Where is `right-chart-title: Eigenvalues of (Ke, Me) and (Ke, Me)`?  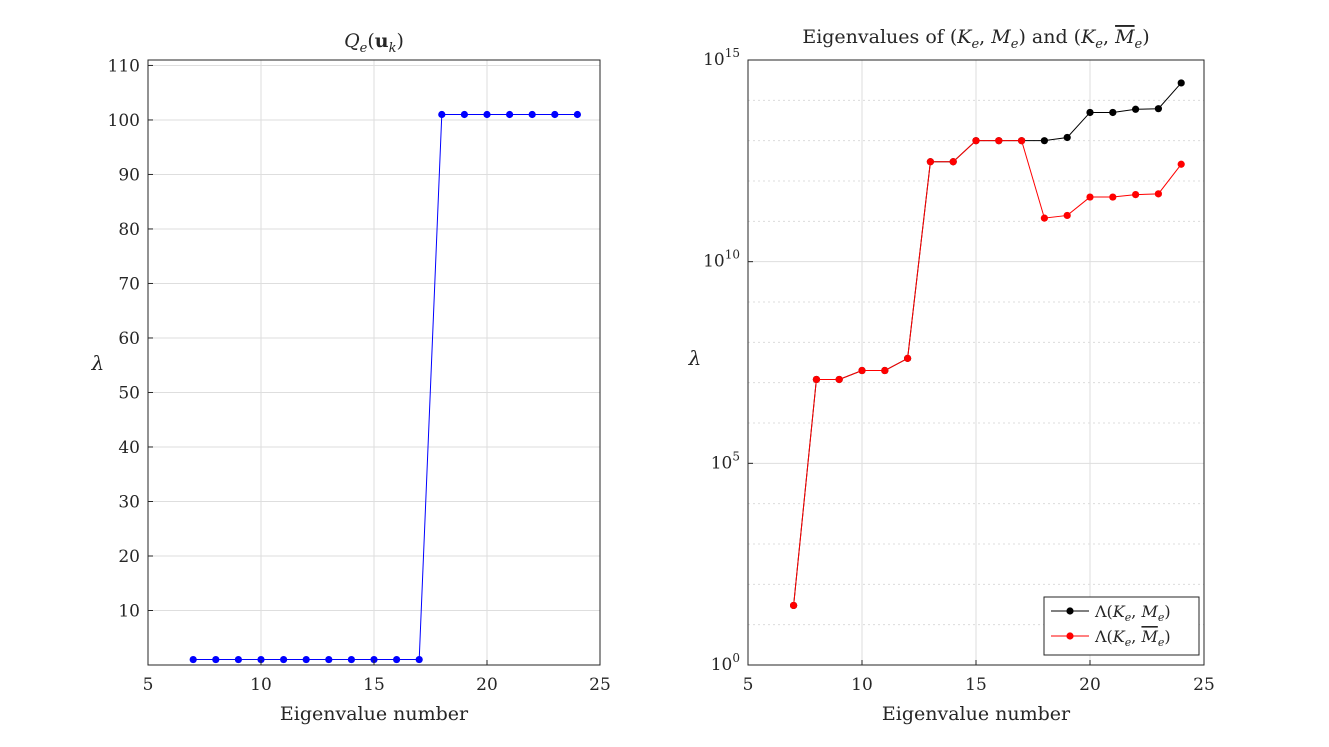 right-chart-title: Eigenvalues of (Ke, Me) and (Ke, Me) is located at coordinates (975, 39).